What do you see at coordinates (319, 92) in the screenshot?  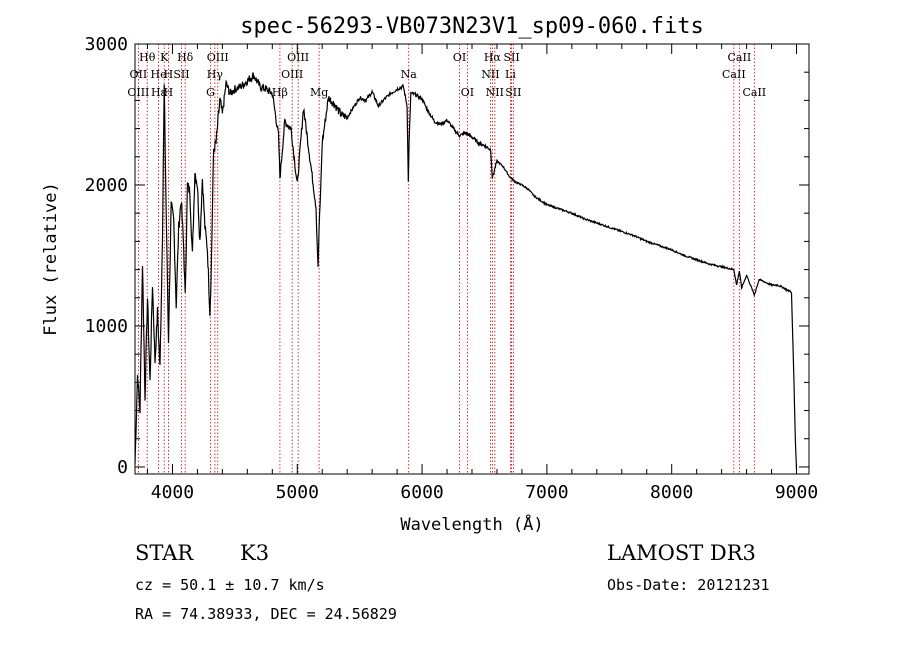 I see `spectral-line-label: Mg` at bounding box center [319, 92].